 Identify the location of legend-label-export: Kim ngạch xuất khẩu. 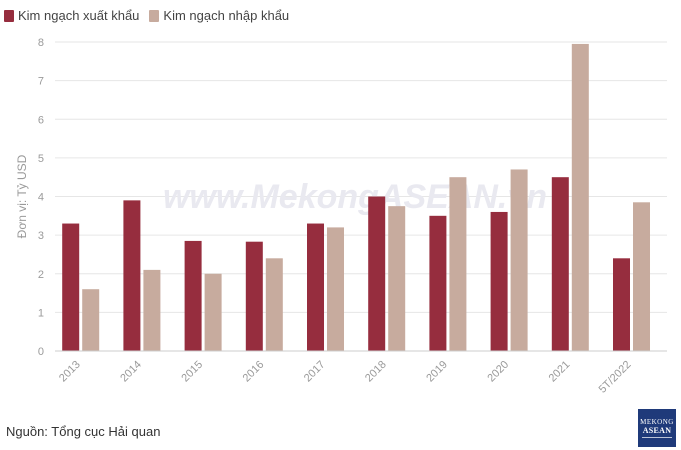
(79, 15).